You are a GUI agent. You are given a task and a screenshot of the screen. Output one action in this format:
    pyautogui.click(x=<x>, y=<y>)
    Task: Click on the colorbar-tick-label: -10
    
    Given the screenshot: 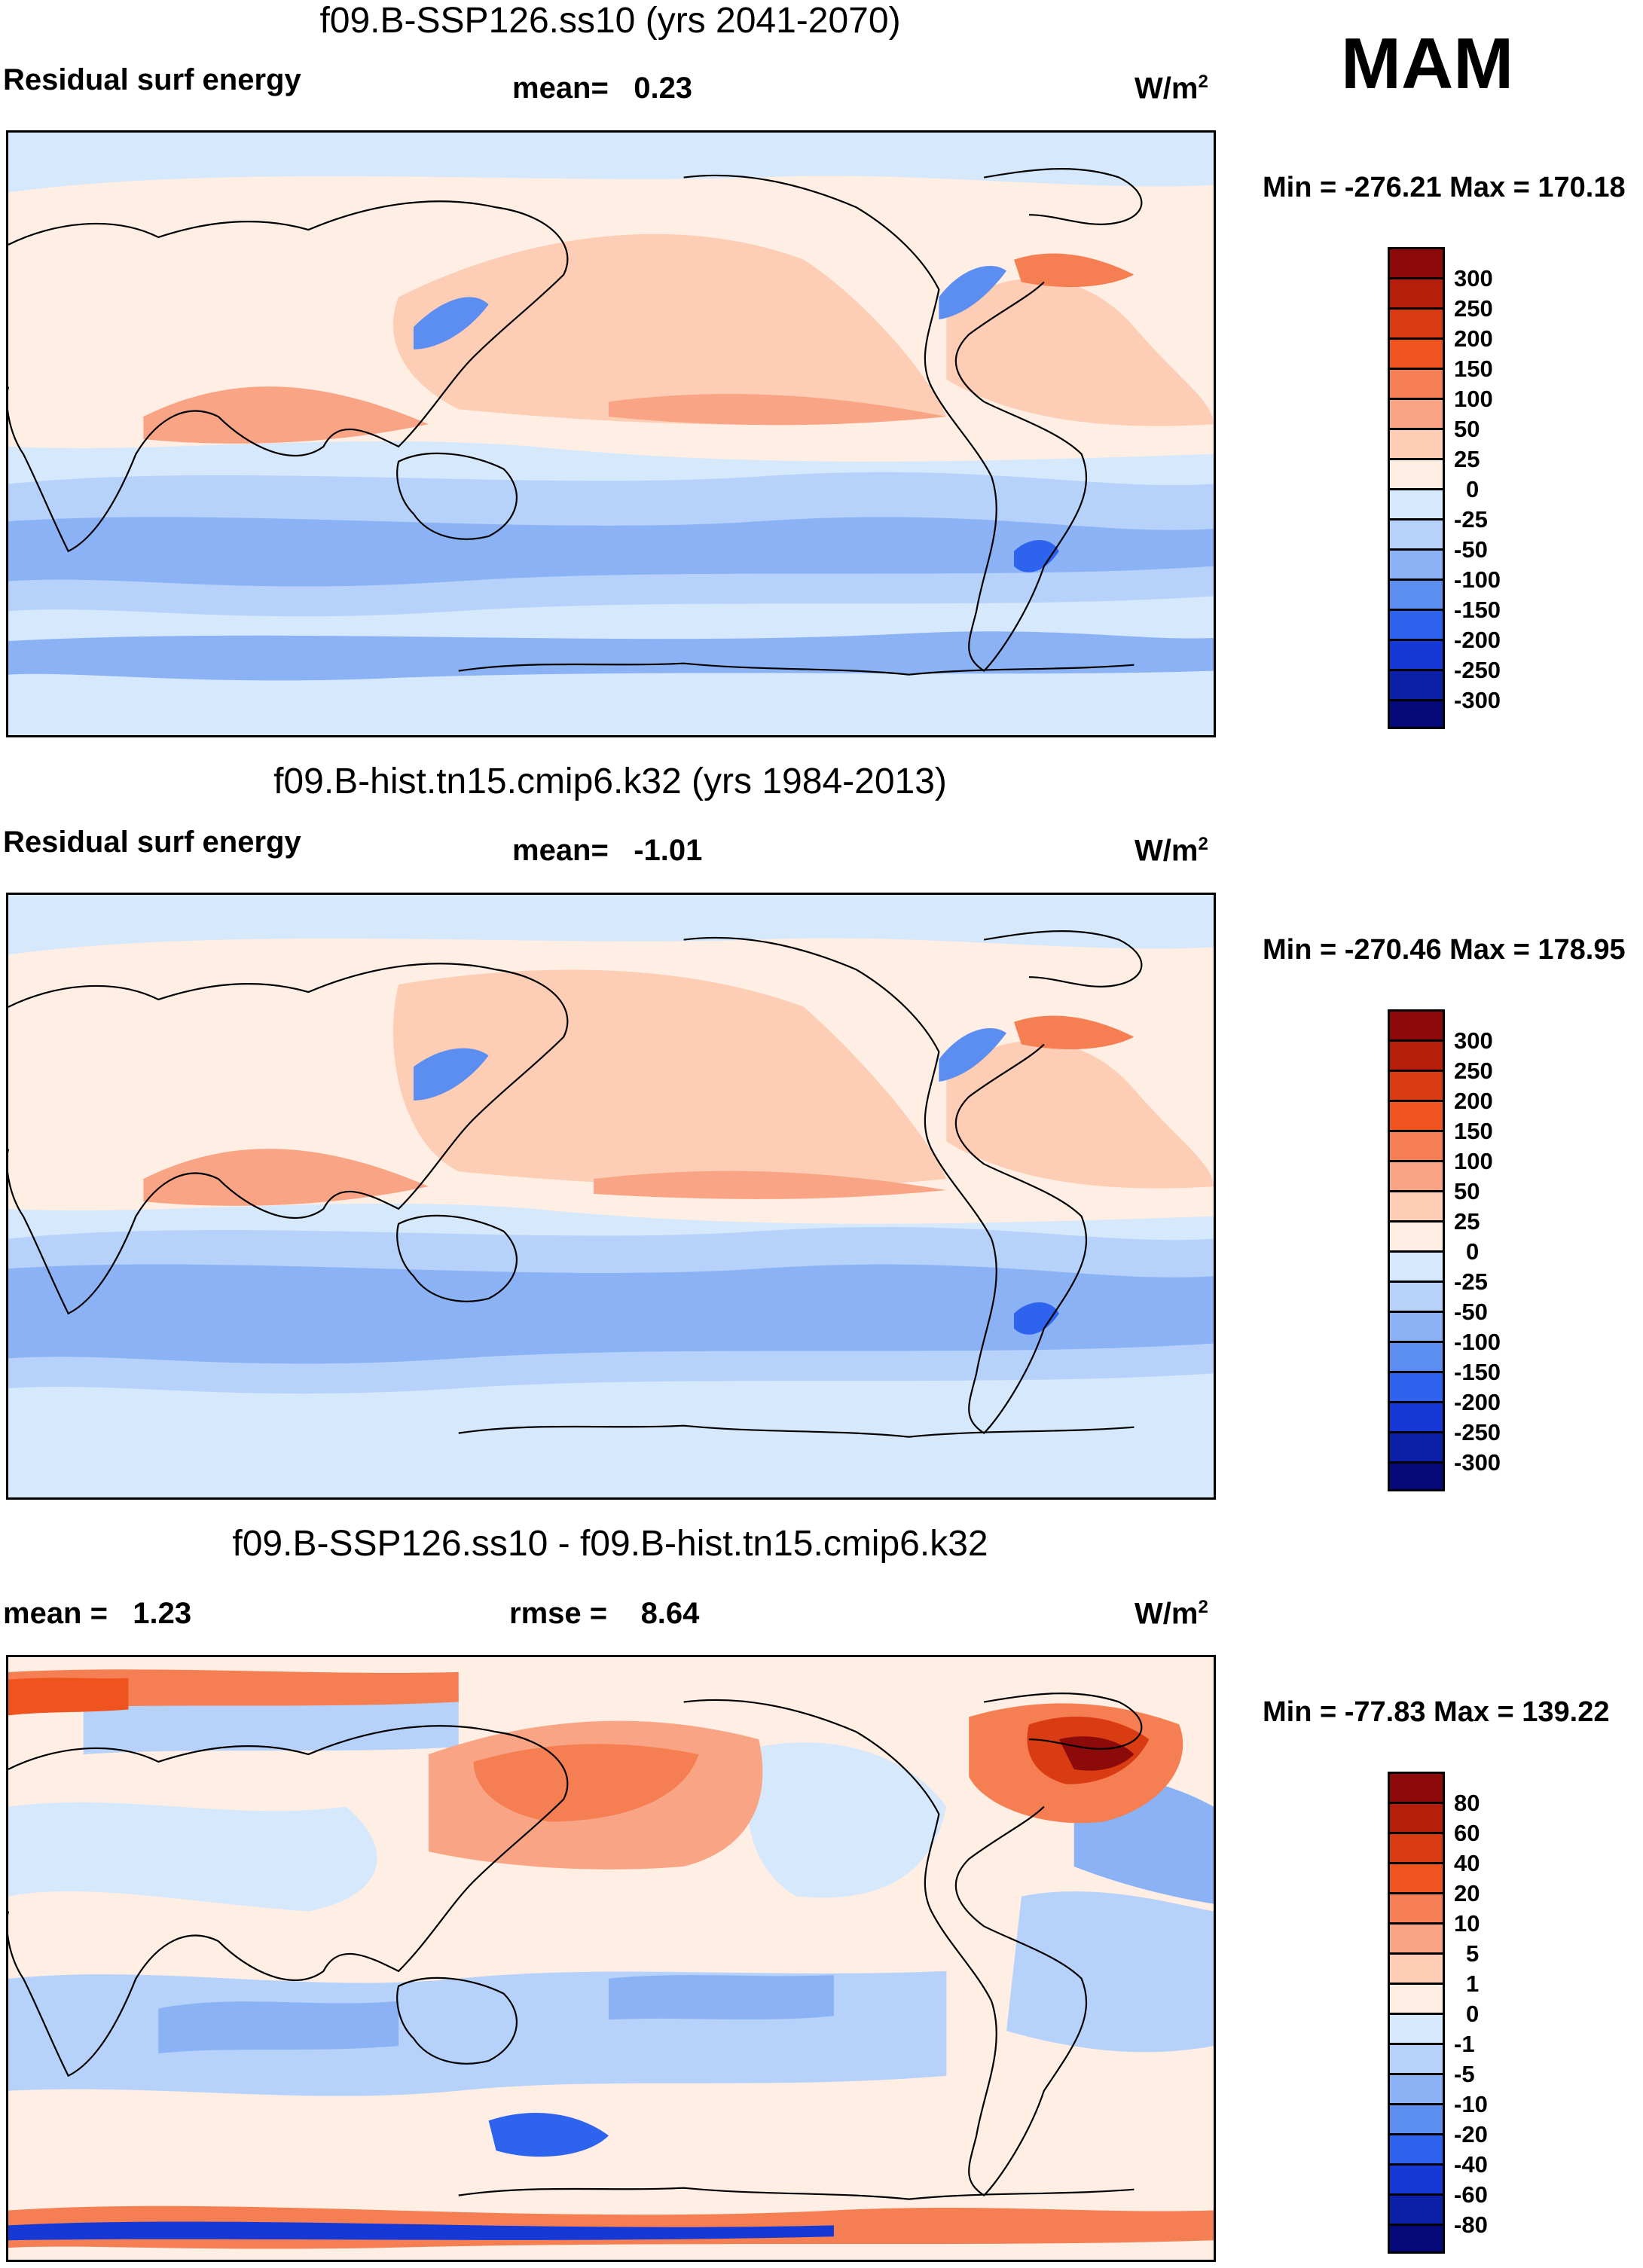 What is the action you would take?
    pyautogui.click(x=1471, y=2104)
    